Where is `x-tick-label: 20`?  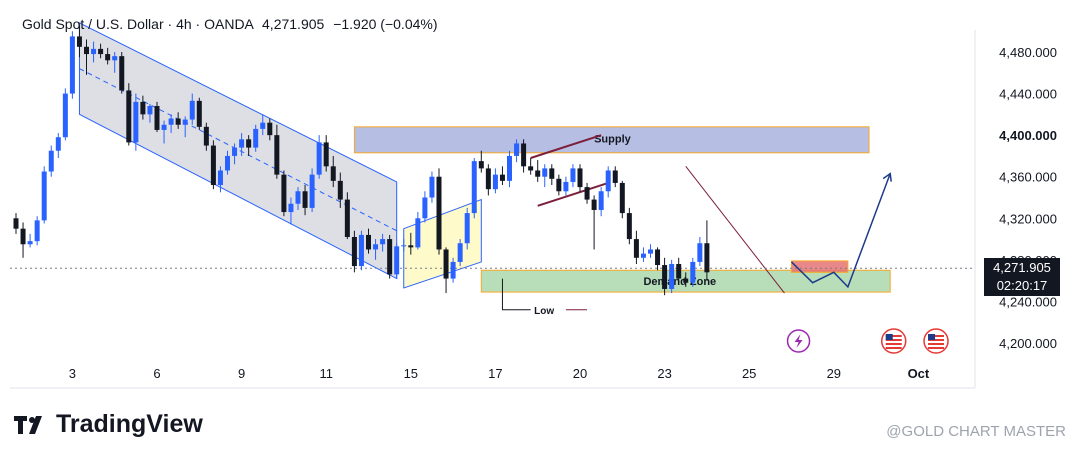
x-tick-label: 20 is located at coordinates (580, 373).